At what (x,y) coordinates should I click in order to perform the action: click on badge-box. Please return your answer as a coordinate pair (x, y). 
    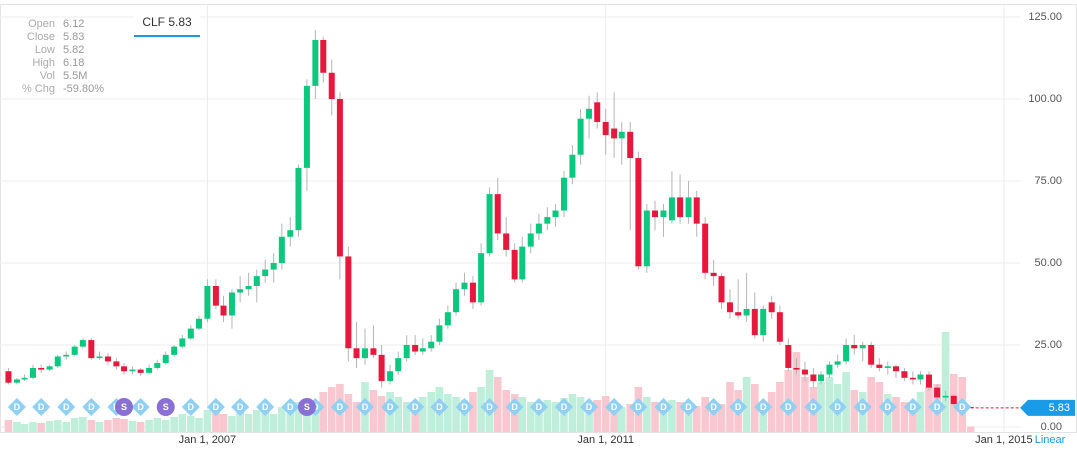
    Looking at the image, I should click on (167, 23).